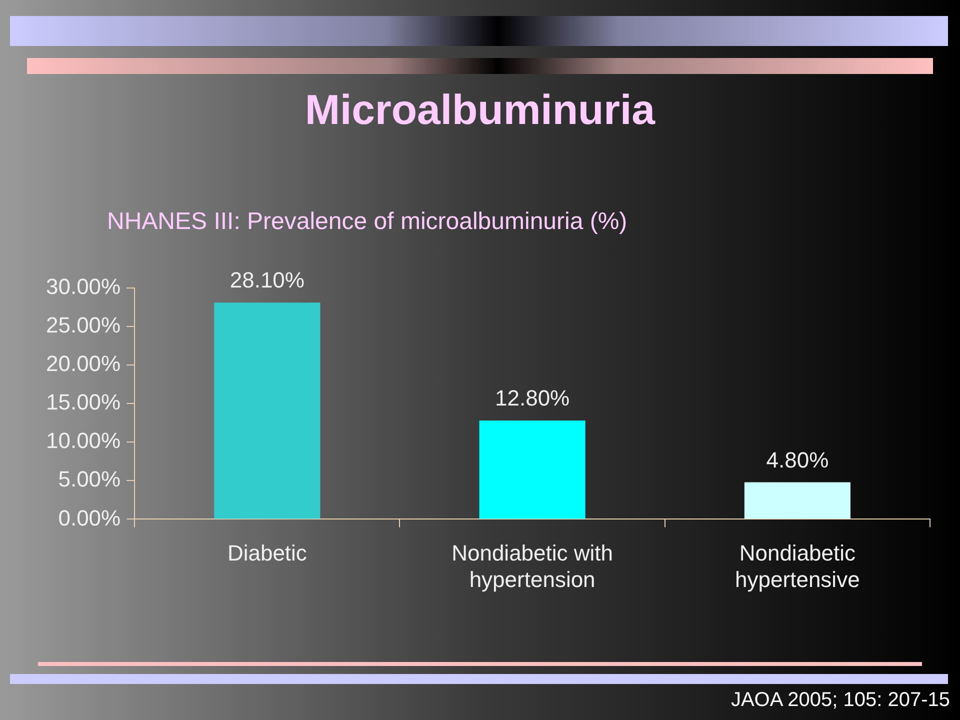 The height and width of the screenshot is (720, 960). Describe the element at coordinates (83, 441) in the screenshot. I see `y-tick-label: 10.00%` at that location.